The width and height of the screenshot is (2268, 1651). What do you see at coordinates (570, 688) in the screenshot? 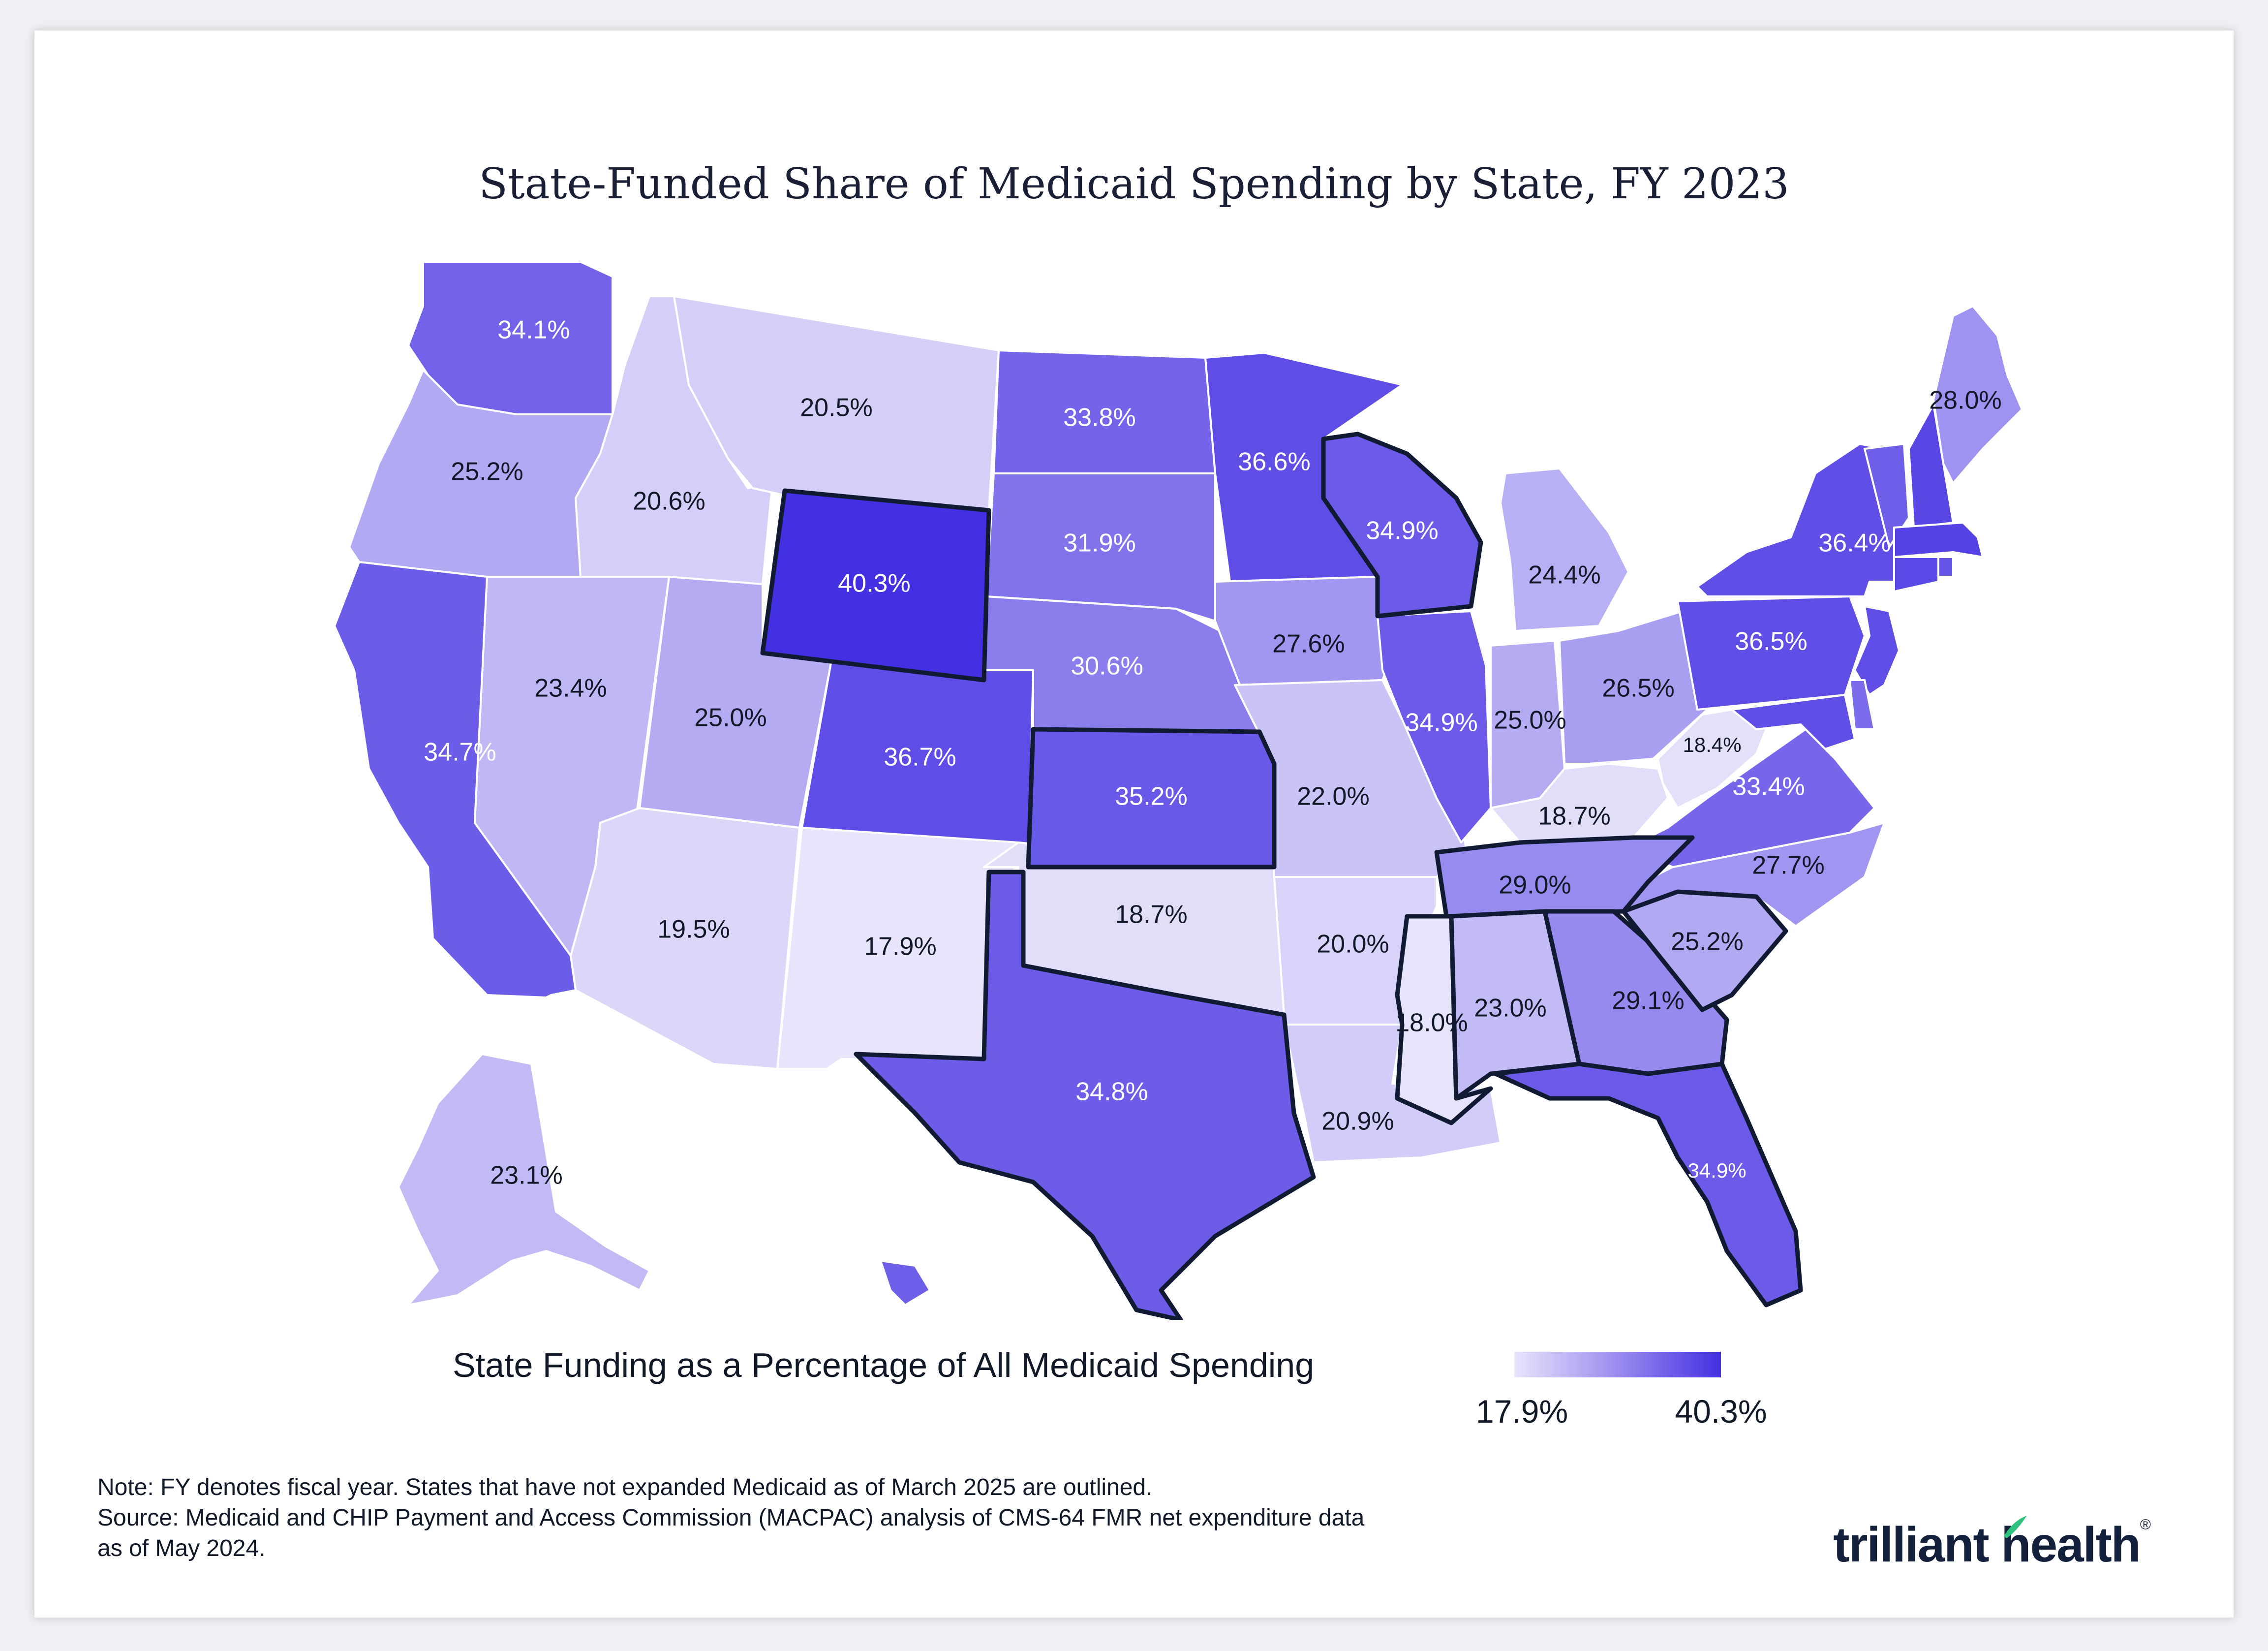
I see `state-label-nv: 23.4%` at bounding box center [570, 688].